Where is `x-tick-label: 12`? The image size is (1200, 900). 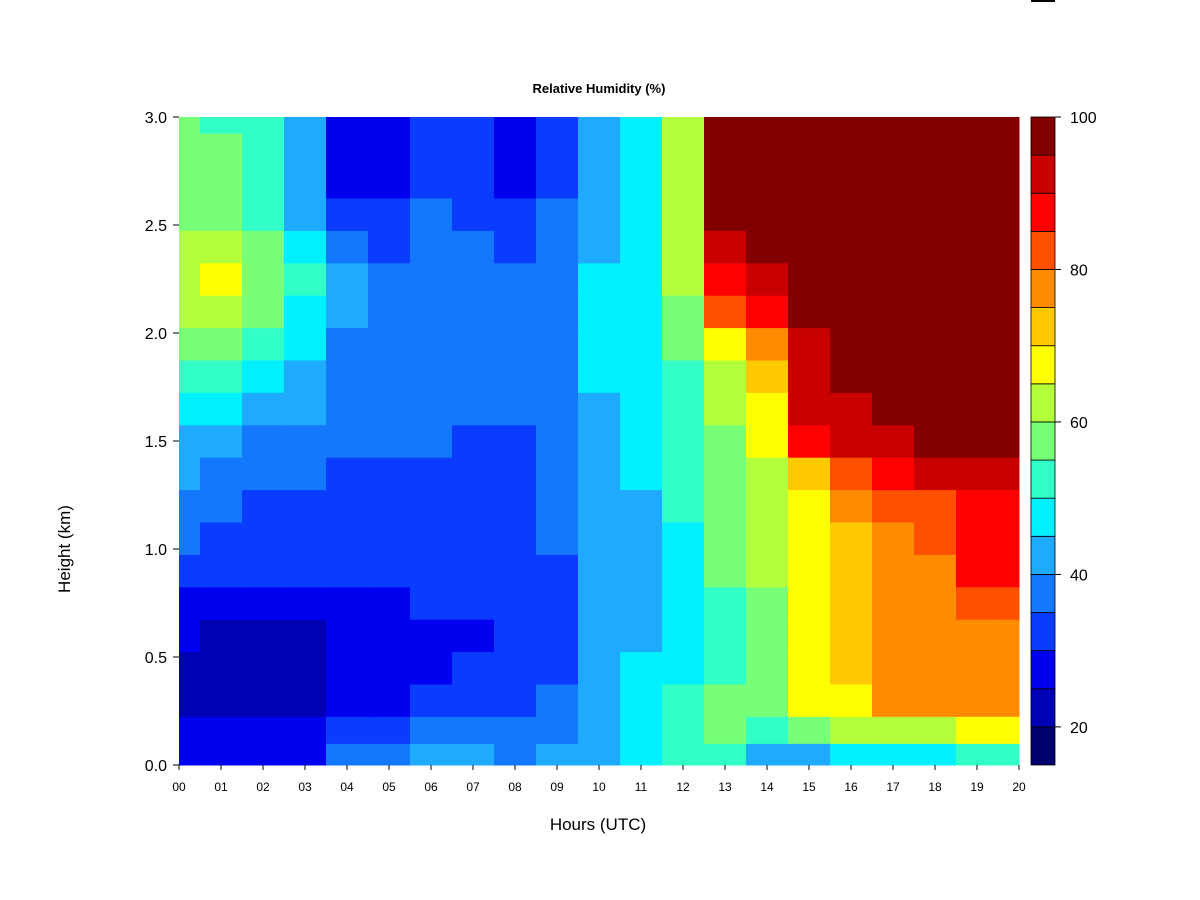
x-tick-label: 12 is located at coordinates (683, 787).